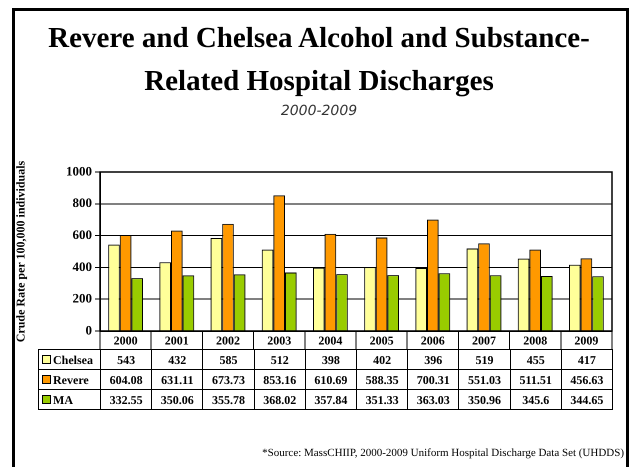 The image size is (634, 467). Describe the element at coordinates (587, 399) in the screenshot. I see `data-label: 344.65` at that location.